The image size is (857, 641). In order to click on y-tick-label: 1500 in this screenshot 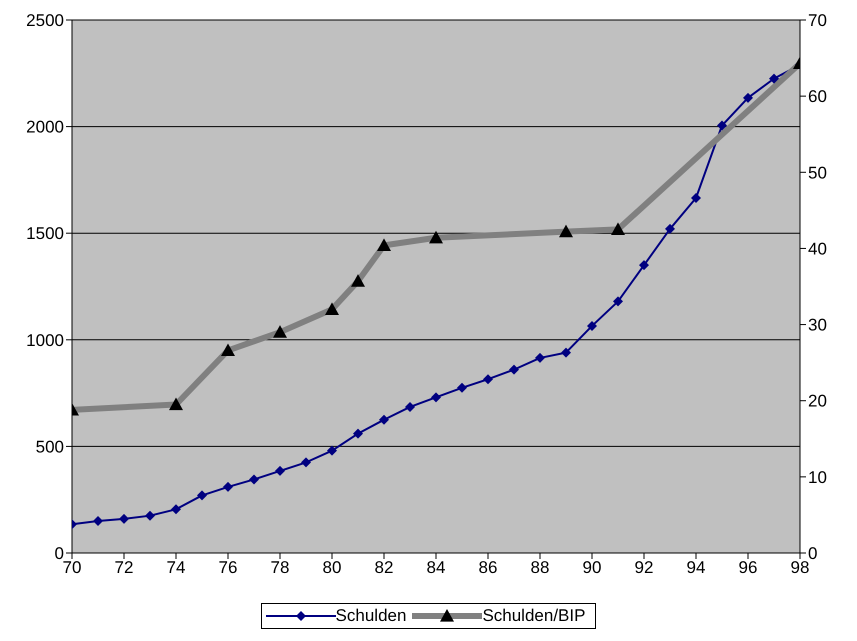, I will do `click(45, 234)`.